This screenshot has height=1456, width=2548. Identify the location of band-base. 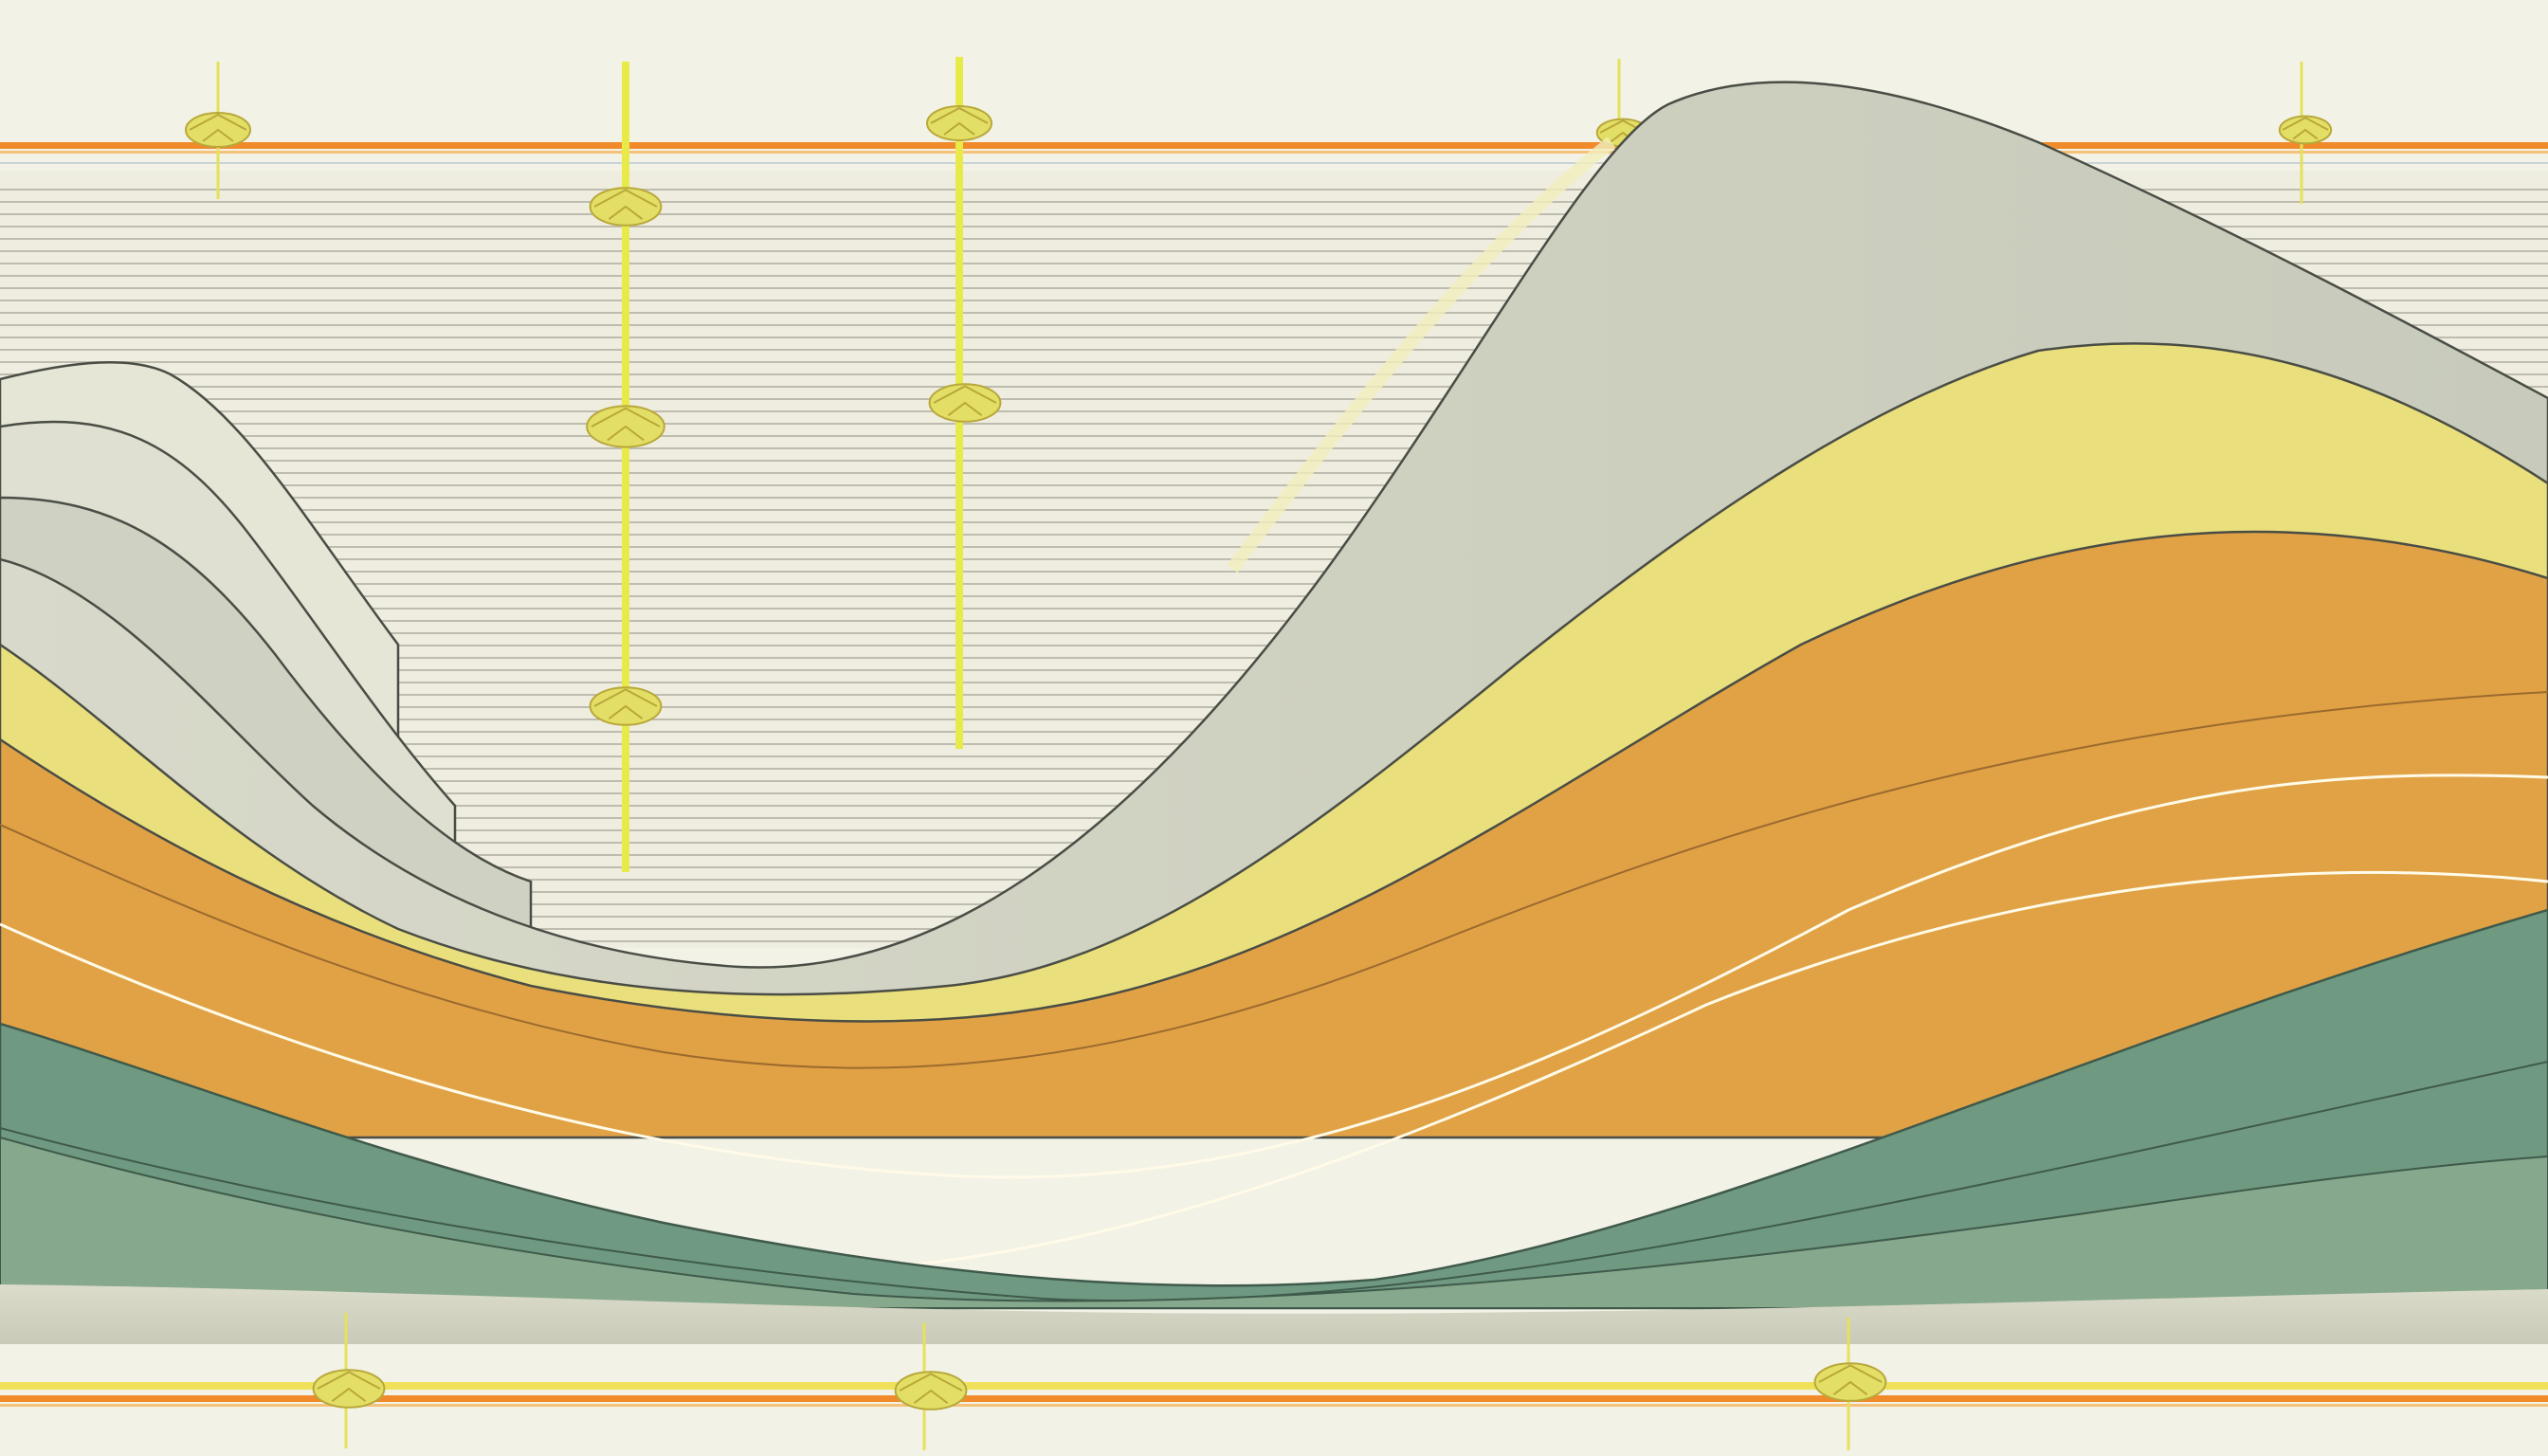
(1274, 1315).